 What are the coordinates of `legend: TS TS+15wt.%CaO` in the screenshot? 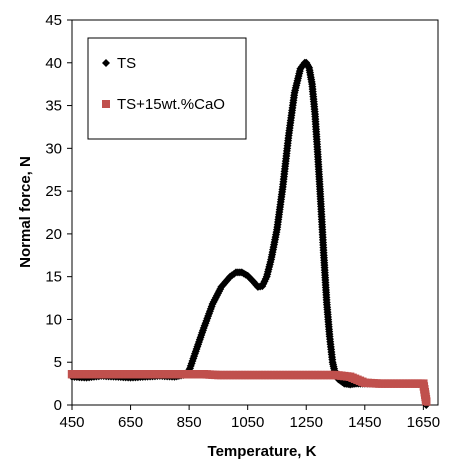 It's located at (167, 88).